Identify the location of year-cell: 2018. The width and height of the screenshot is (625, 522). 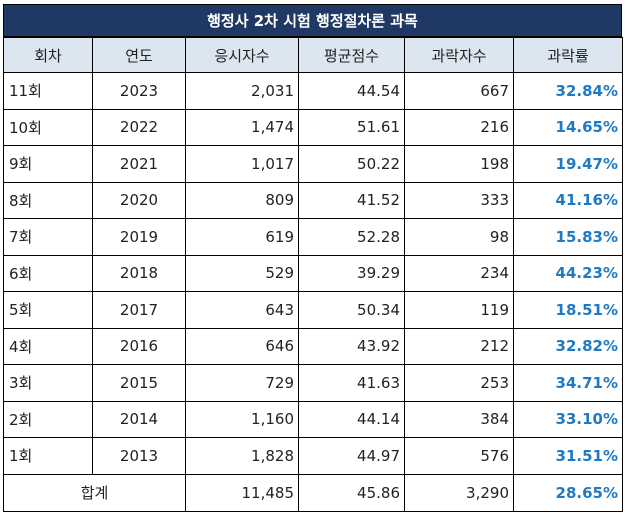
(139, 273).